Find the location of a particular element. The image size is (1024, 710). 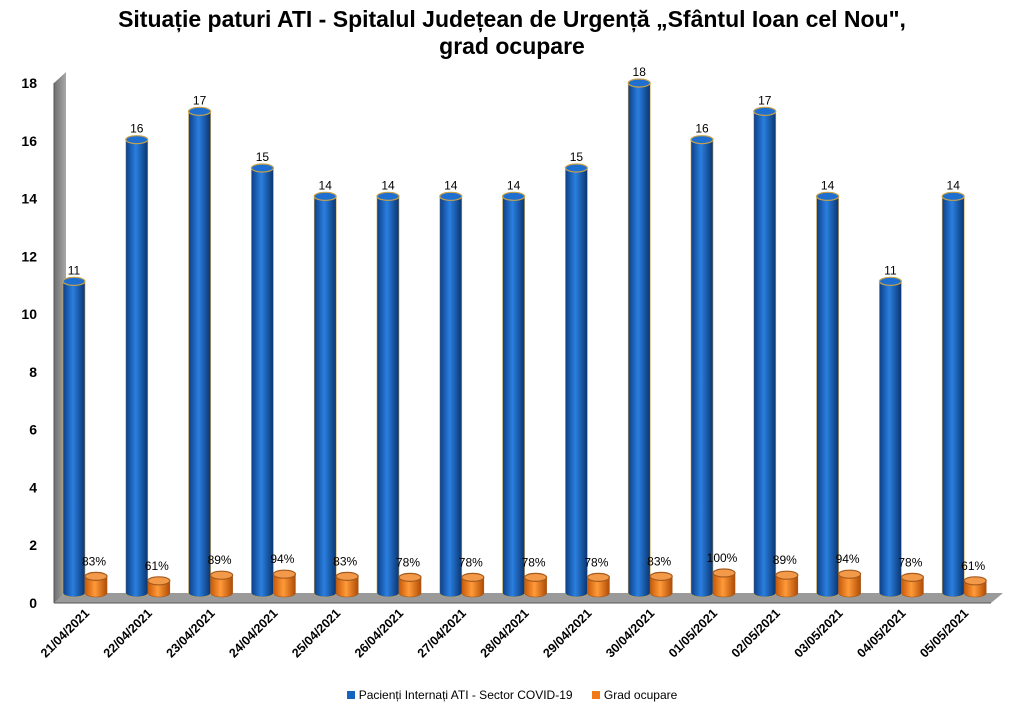

bar-patients-4-top is located at coordinates (325, 196).